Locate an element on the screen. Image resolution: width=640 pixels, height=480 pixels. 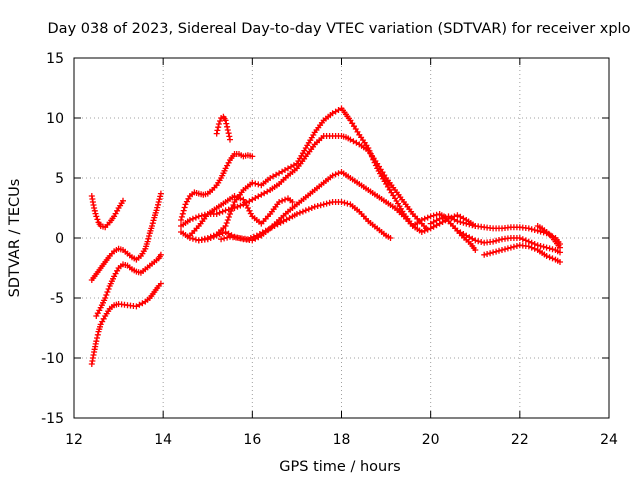
x-tick-label: 12 is located at coordinates (74, 440).